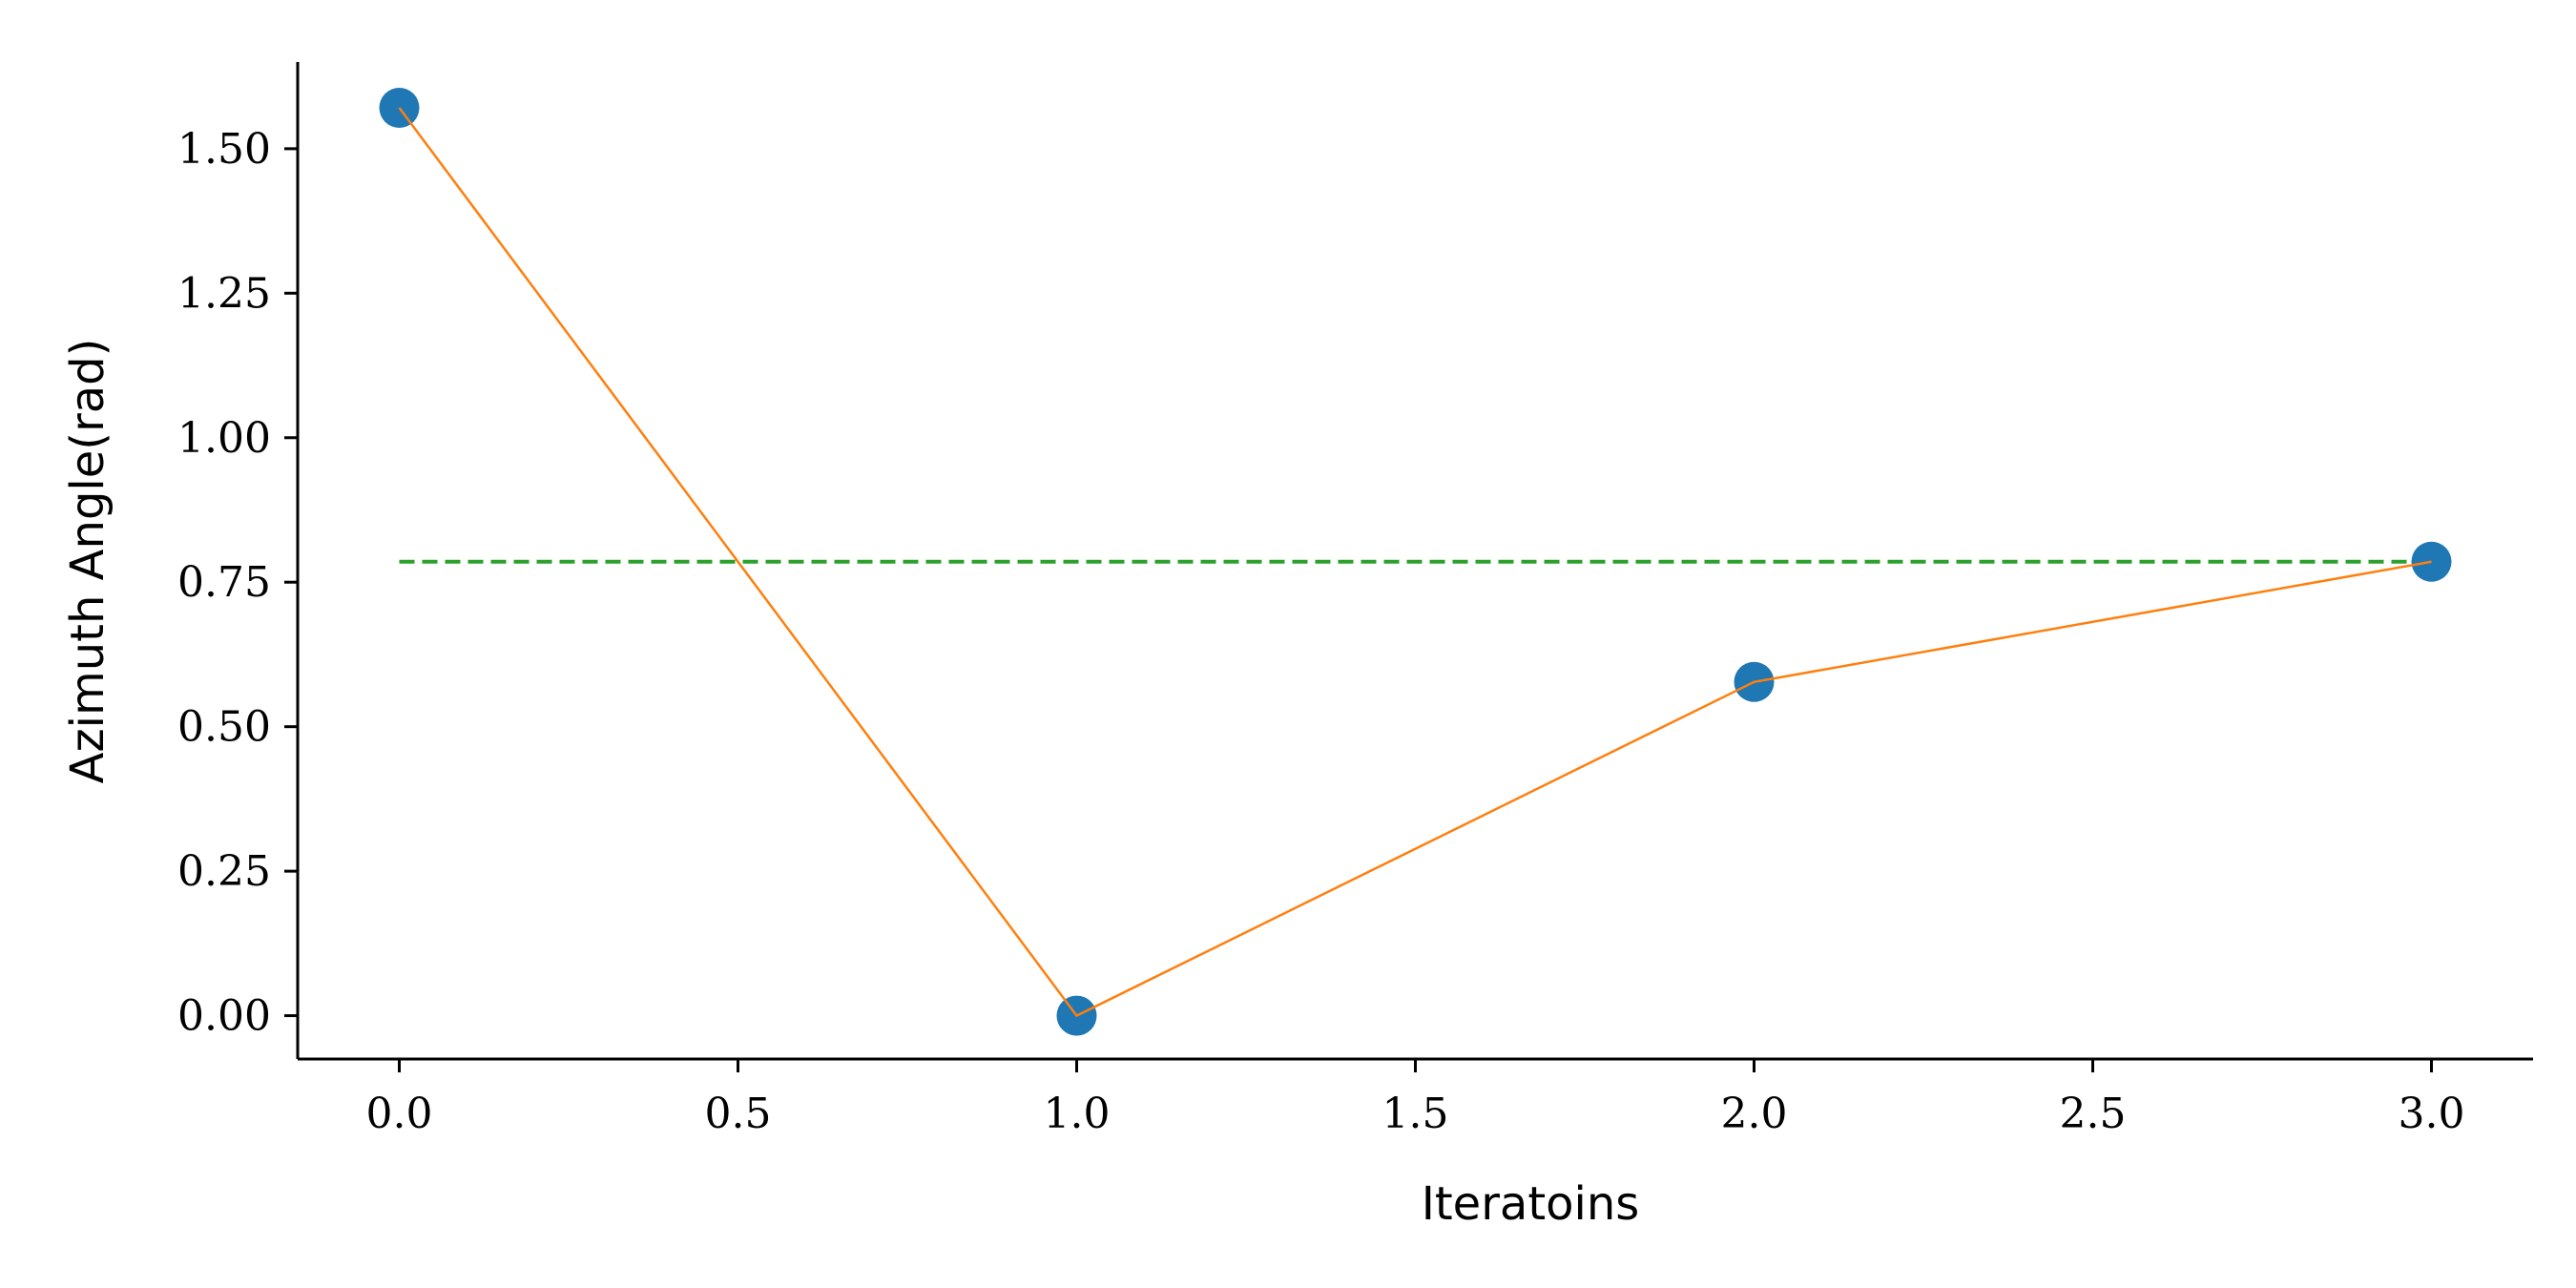 The image size is (2576, 1288). Describe the element at coordinates (399, 1114) in the screenshot. I see `x-tick-label: 0.0` at that location.